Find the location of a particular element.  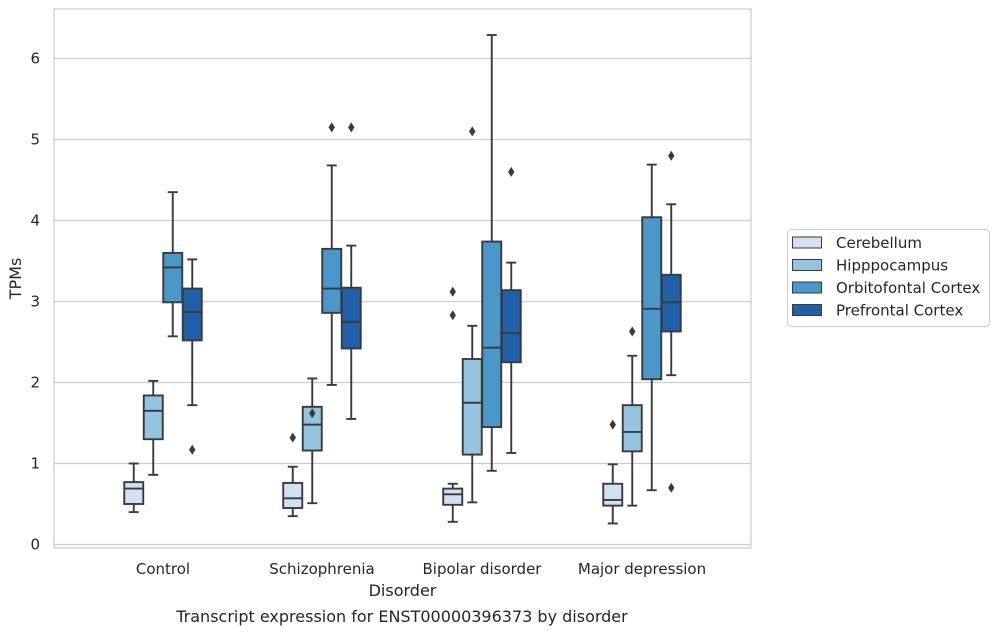

box-orbitofontal-cortex-major-depression is located at coordinates (652, 327).